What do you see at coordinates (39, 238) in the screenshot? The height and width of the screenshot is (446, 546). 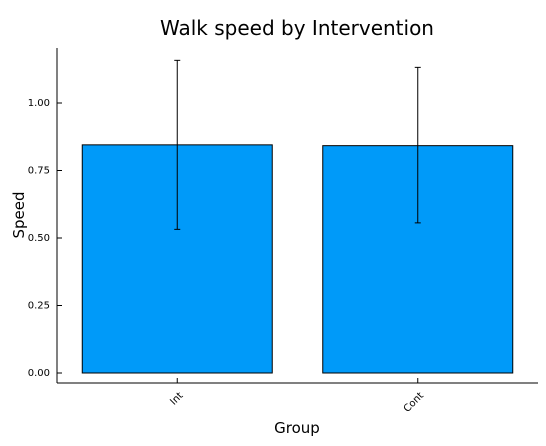 I see `y-tick-label: 0.50` at bounding box center [39, 238].